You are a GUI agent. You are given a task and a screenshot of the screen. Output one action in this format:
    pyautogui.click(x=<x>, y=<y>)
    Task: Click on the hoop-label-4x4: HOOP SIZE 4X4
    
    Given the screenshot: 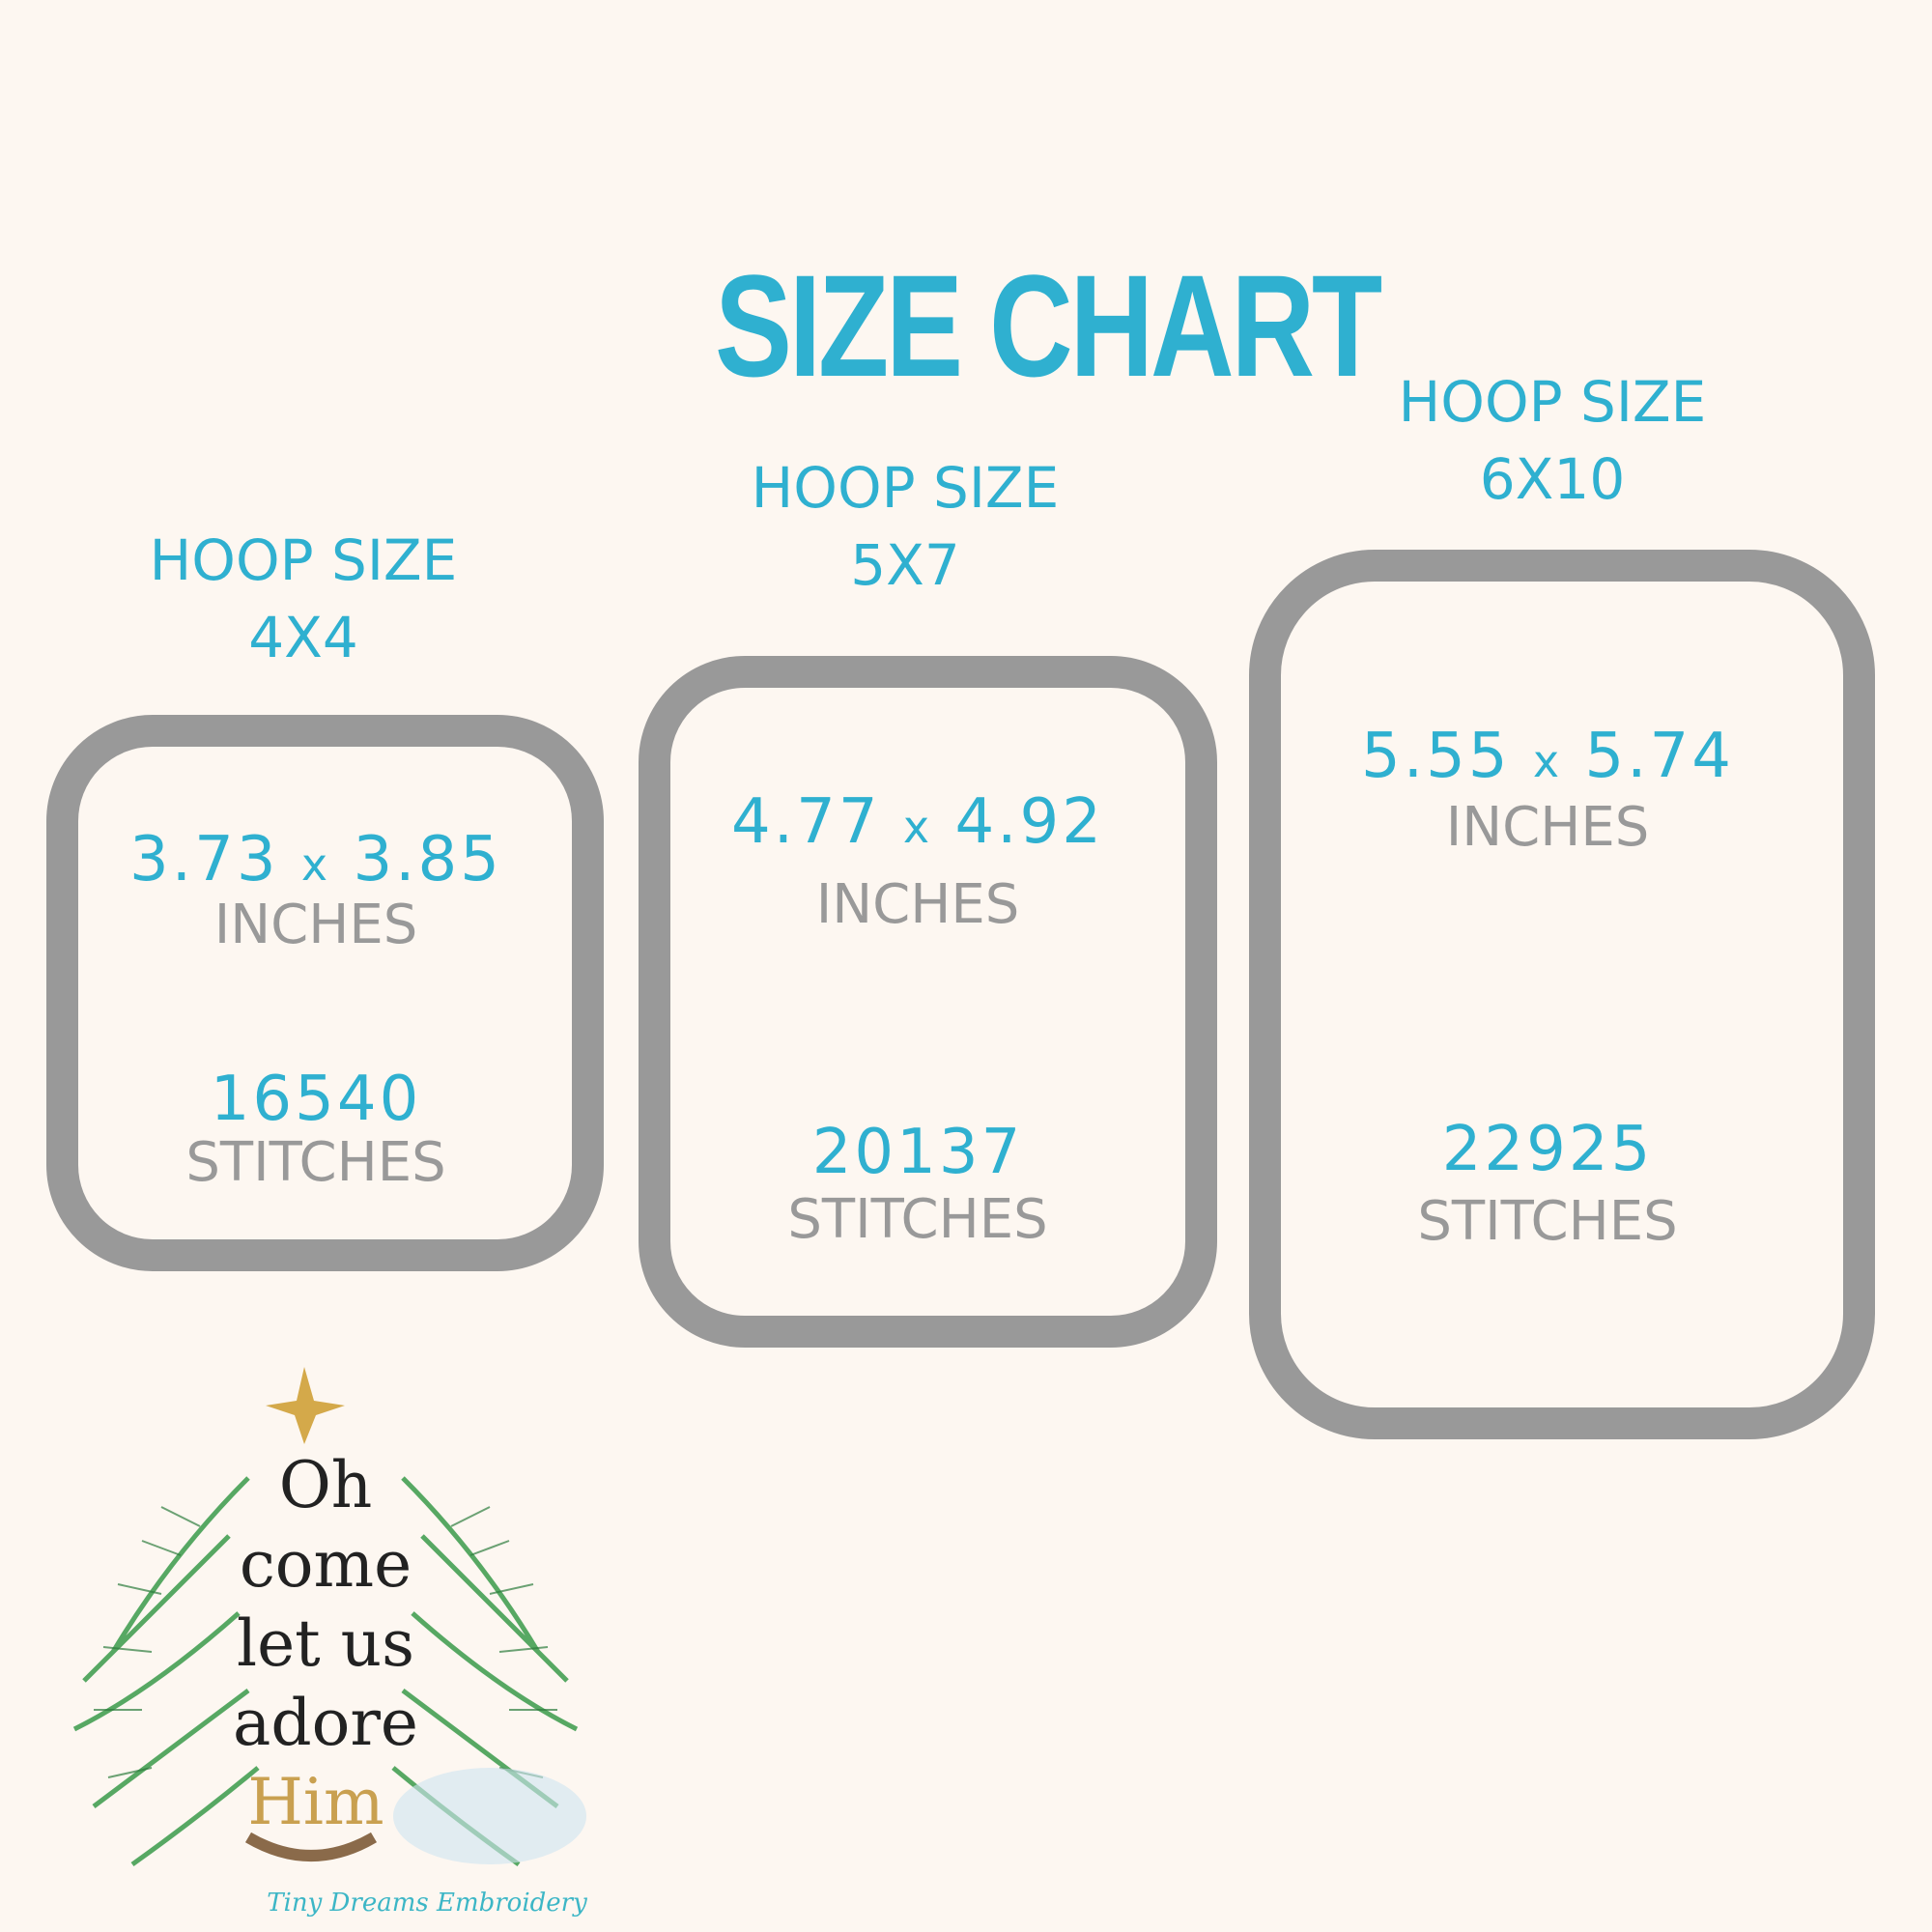 What is the action you would take?
    pyautogui.click(x=303, y=599)
    